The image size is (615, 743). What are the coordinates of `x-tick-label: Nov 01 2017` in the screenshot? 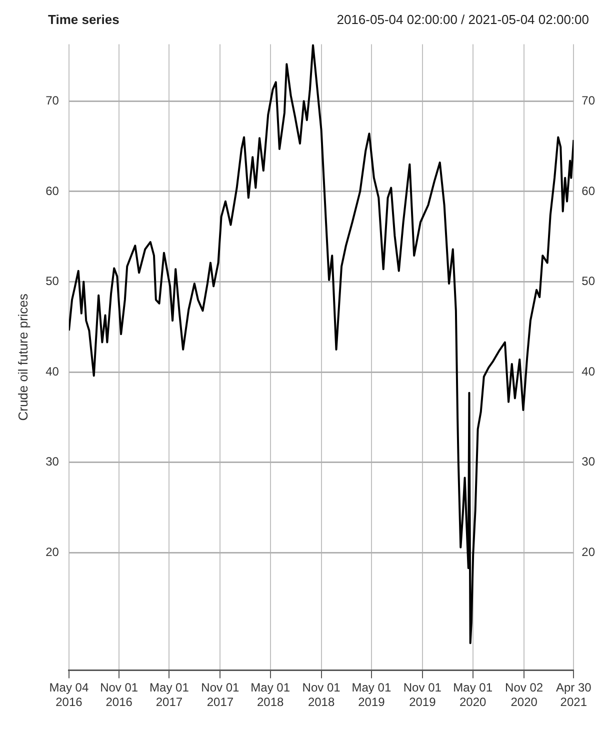 It's located at (220, 695).